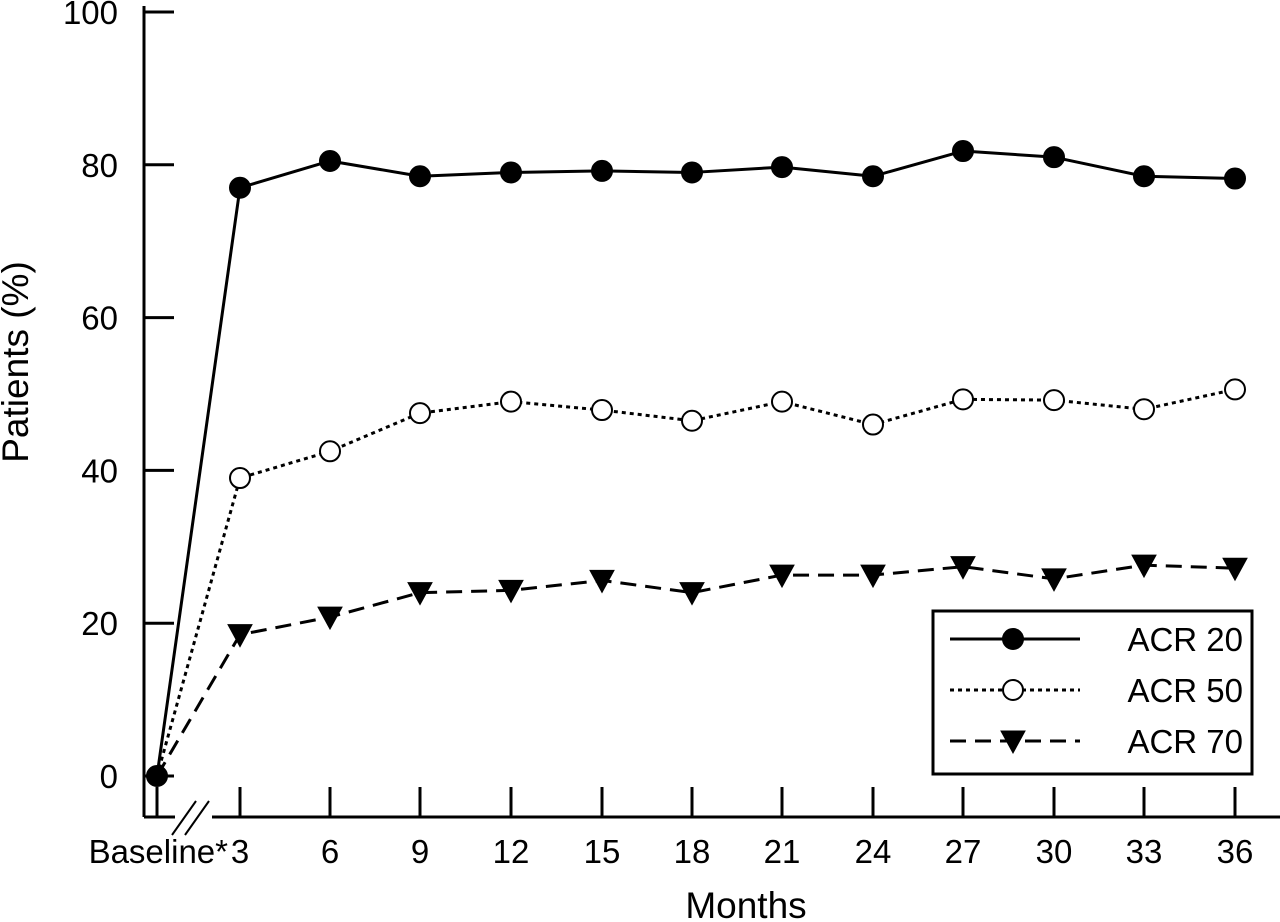 The image size is (1280, 922). What do you see at coordinates (99, 318) in the screenshot?
I see `y-tick-label: 60` at bounding box center [99, 318].